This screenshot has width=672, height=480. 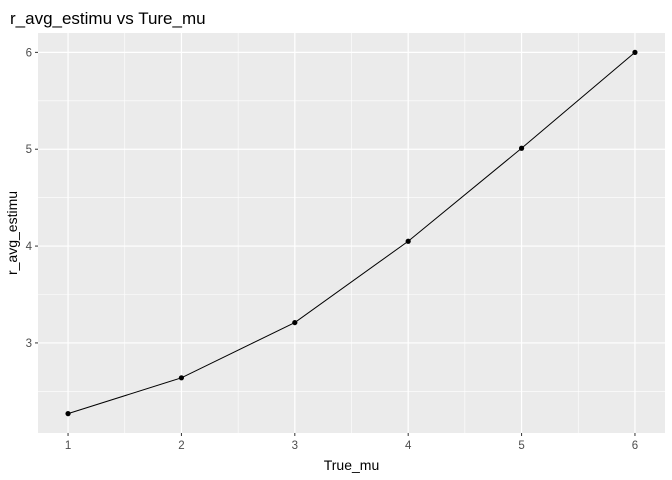 What do you see at coordinates (295, 446) in the screenshot?
I see `x-tick-label: 3` at bounding box center [295, 446].